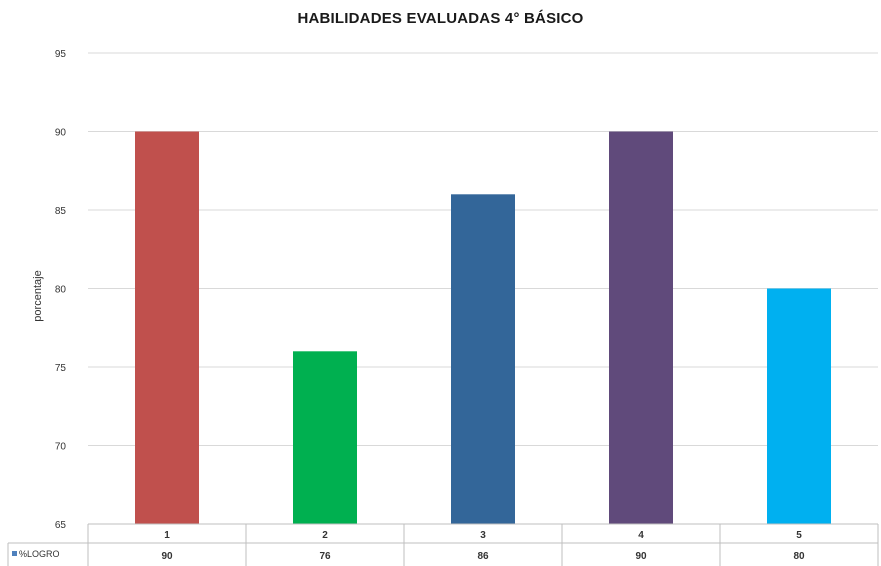 The height and width of the screenshot is (566, 881). What do you see at coordinates (61, 525) in the screenshot?
I see `y-tick-label: 65` at bounding box center [61, 525].